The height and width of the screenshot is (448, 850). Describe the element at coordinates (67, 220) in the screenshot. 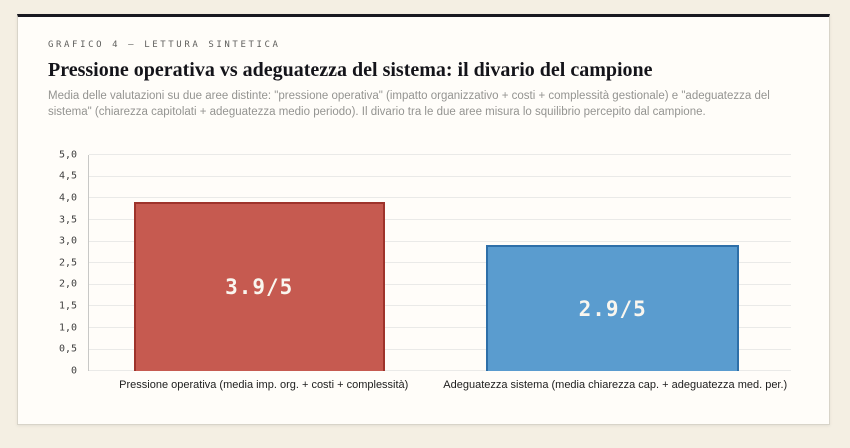

I see `y-tick-label: 3,5` at that location.